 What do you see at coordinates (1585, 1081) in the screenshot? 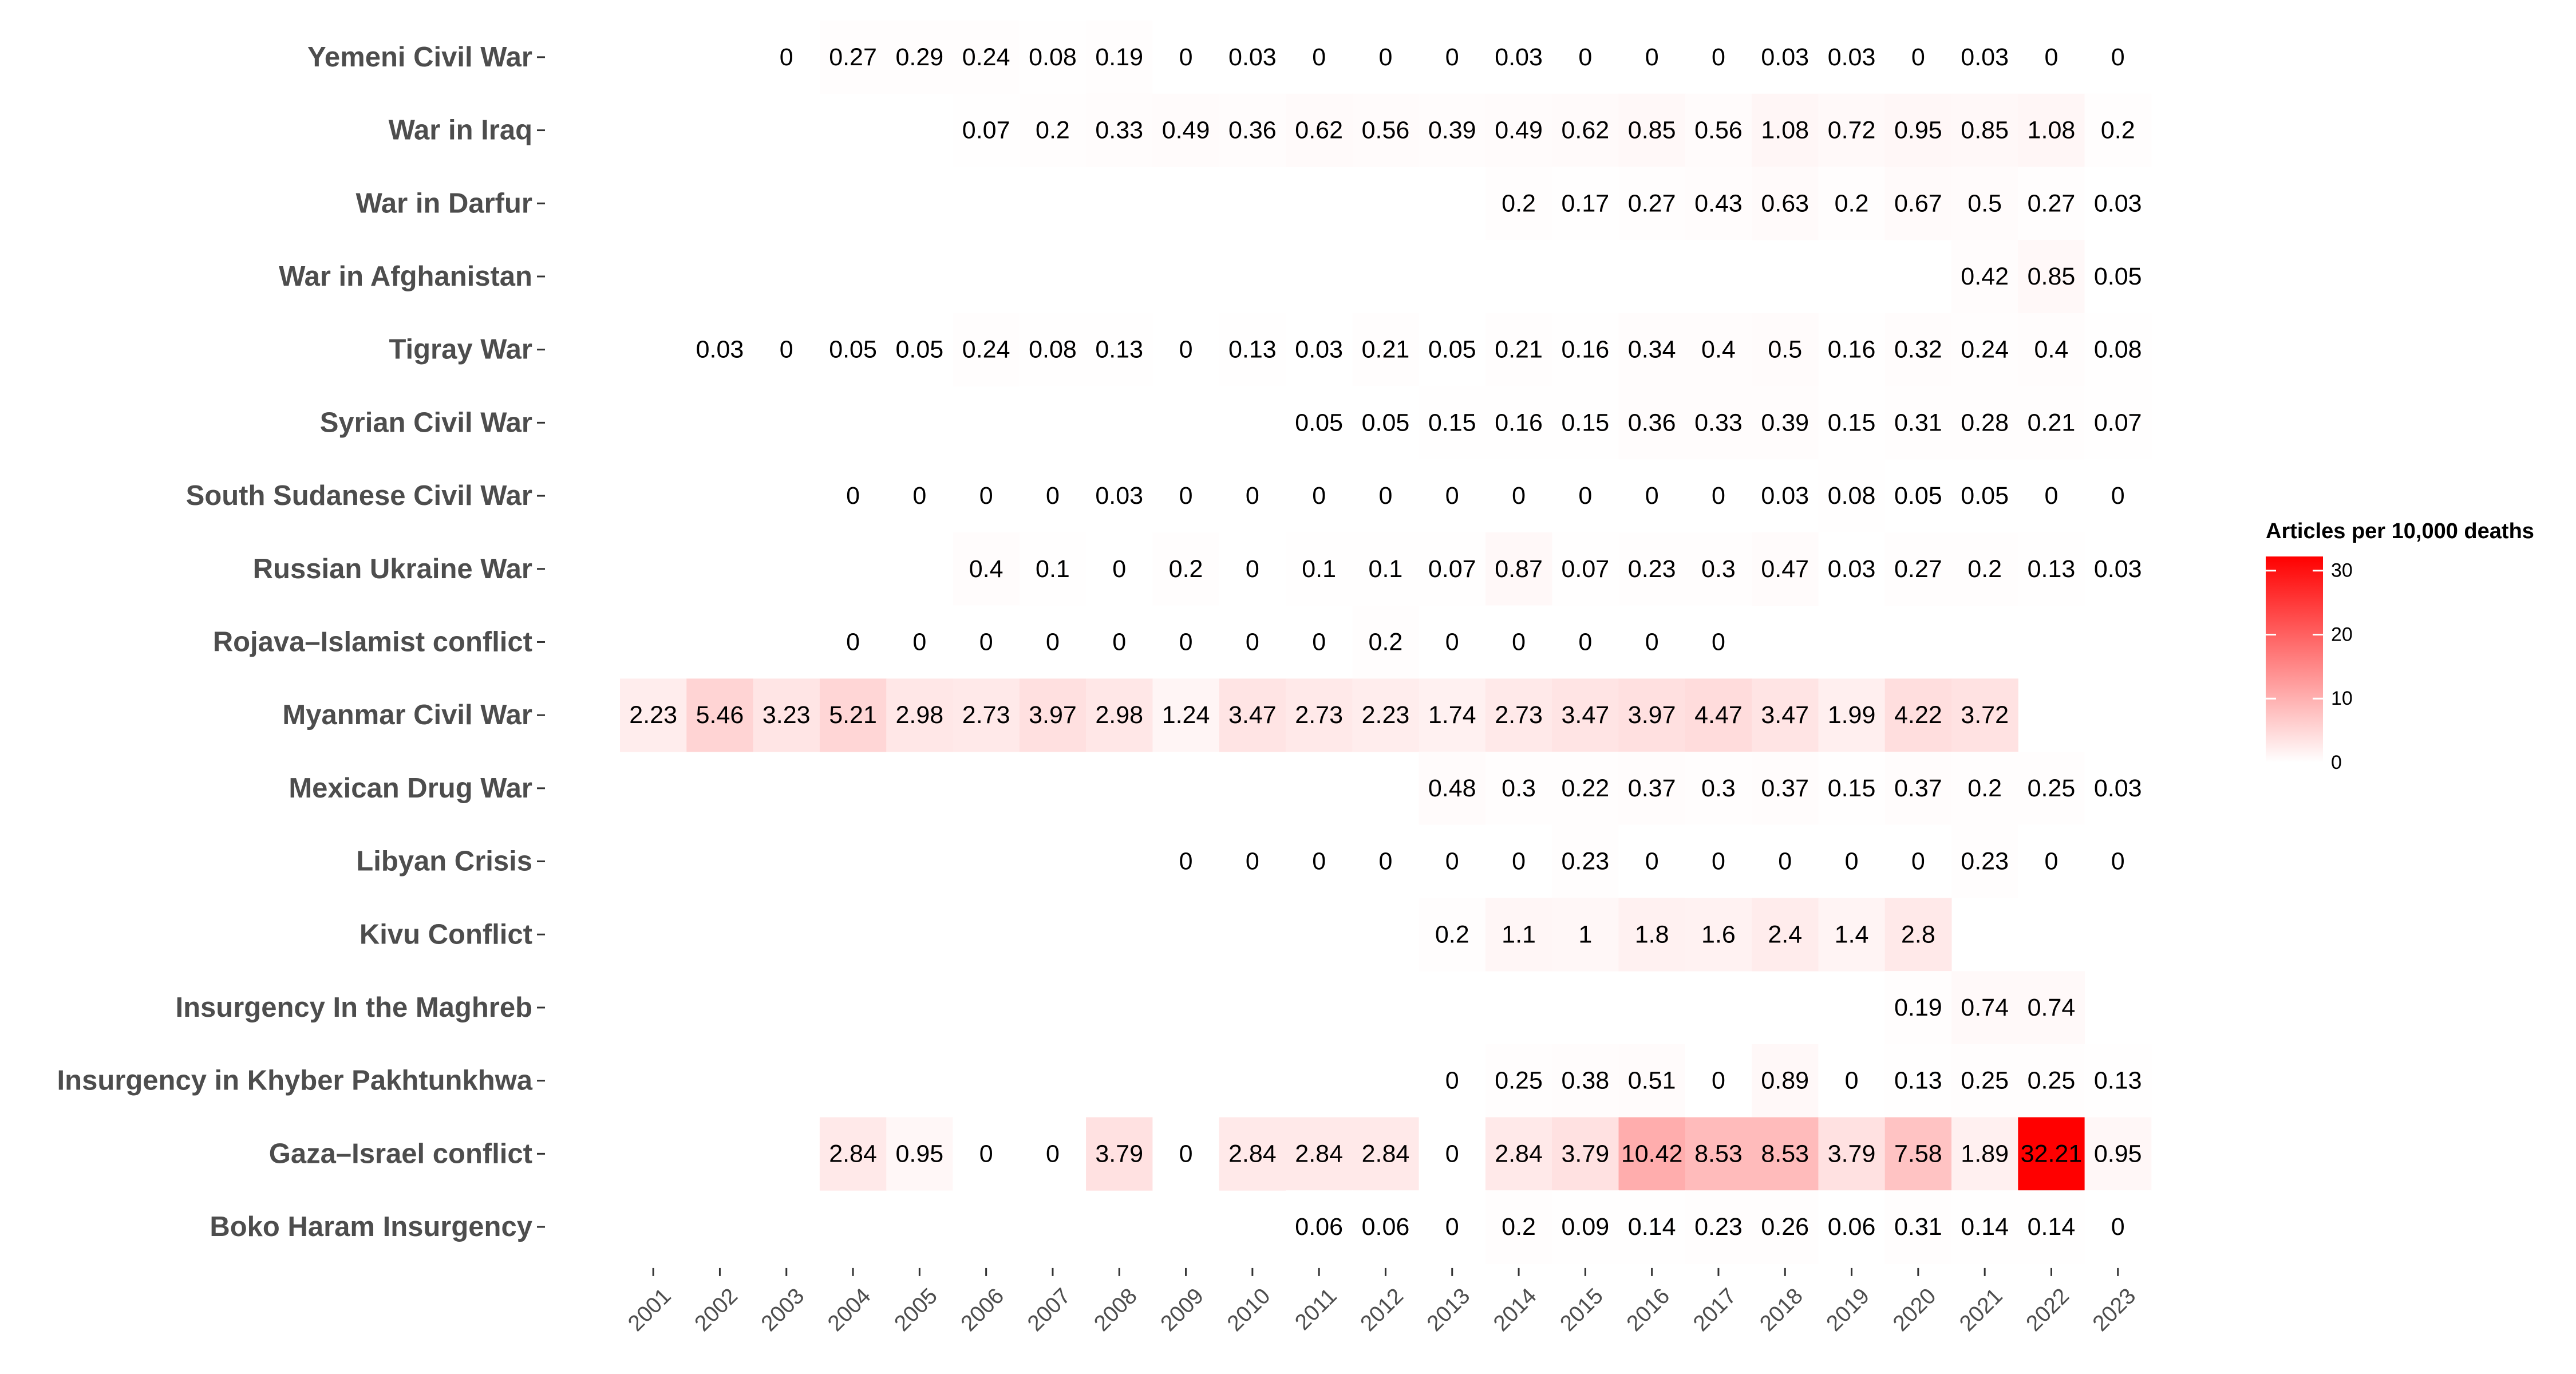
I see `cell-value-label: 0.38` at bounding box center [1585, 1081].